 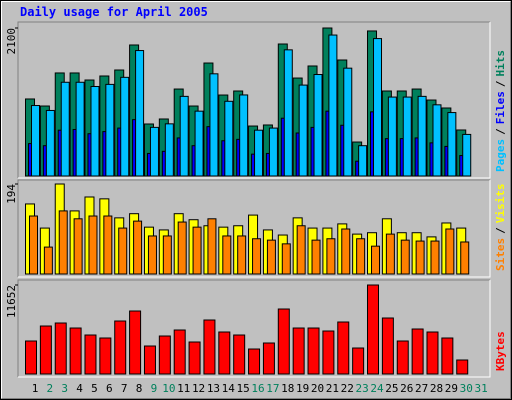 I want to click on x-tick-label: 26, so click(x=406, y=388).